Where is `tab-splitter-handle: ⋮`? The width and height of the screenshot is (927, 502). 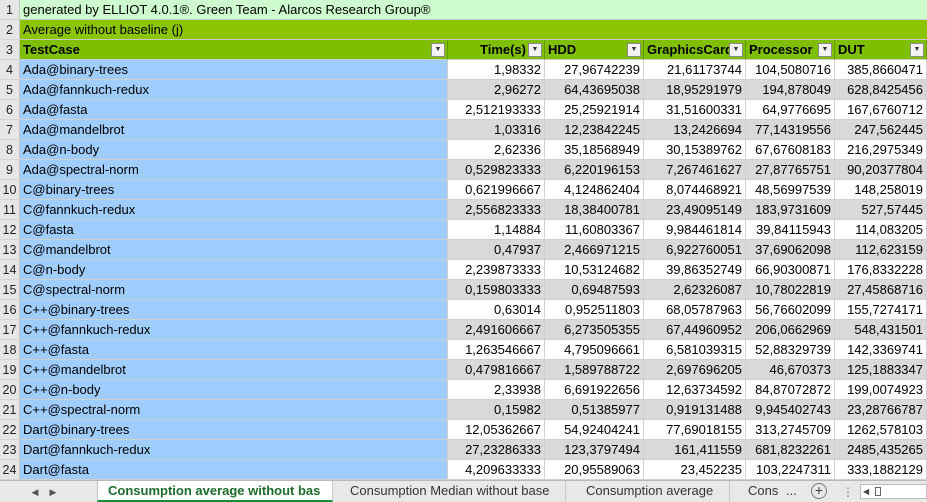
tab-splitter-handle: ⋮ is located at coordinates (848, 492).